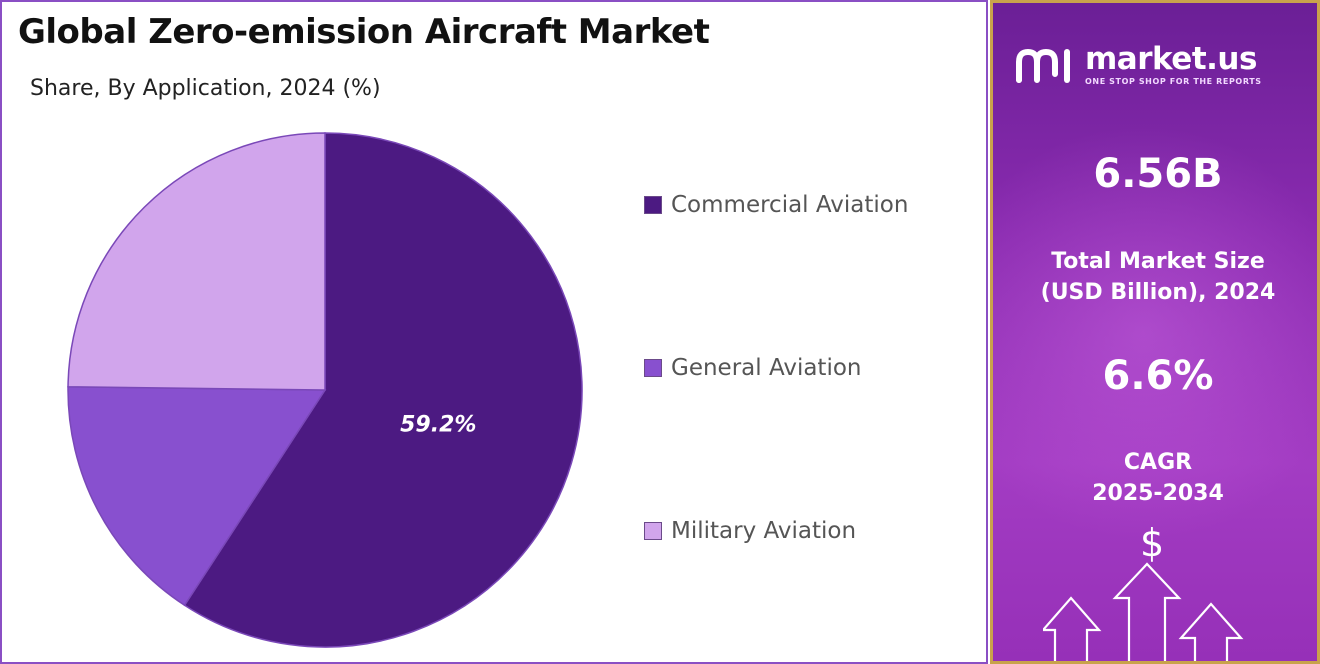 The width and height of the screenshot is (1320, 664). What do you see at coordinates (1143, 611) in the screenshot?
I see `growth-arrows-icon` at bounding box center [1143, 611].